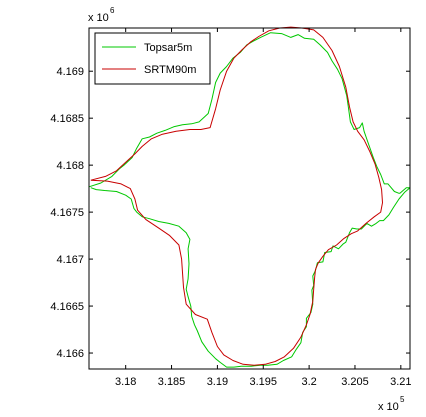  Describe the element at coordinates (388, 407) in the screenshot. I see `x-exponent-label: x 10` at that location.